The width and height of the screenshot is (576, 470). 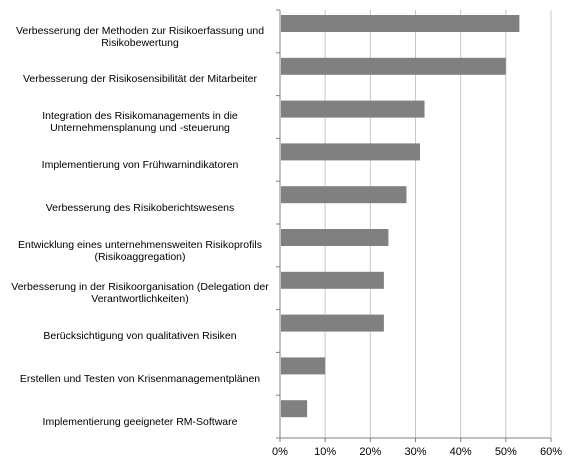 What do you see at coordinates (280, 452) in the screenshot?
I see `x-tick-label: 0%` at bounding box center [280, 452].